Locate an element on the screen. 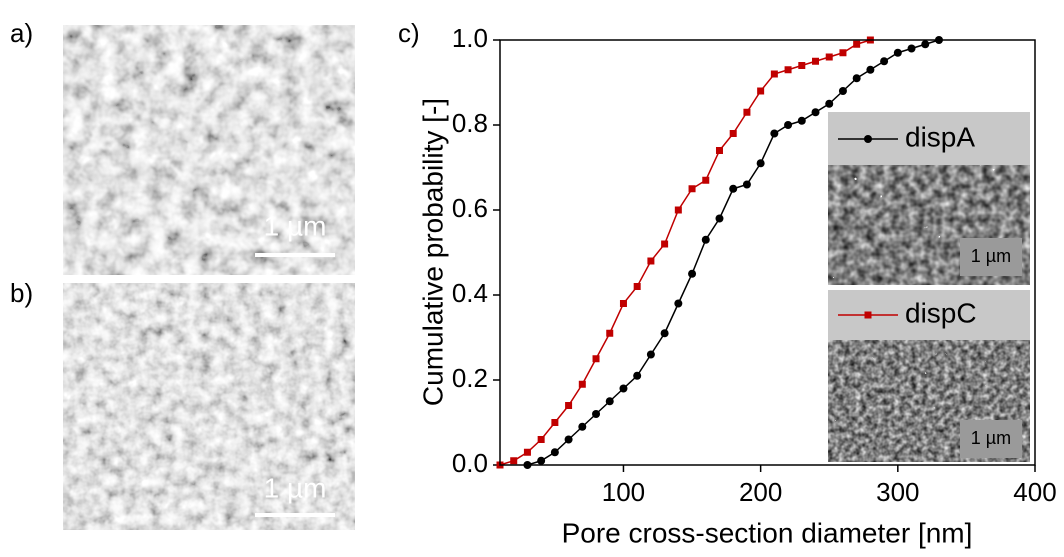  y-axis-label: Cumulative probability [-] is located at coordinates (432, 252).